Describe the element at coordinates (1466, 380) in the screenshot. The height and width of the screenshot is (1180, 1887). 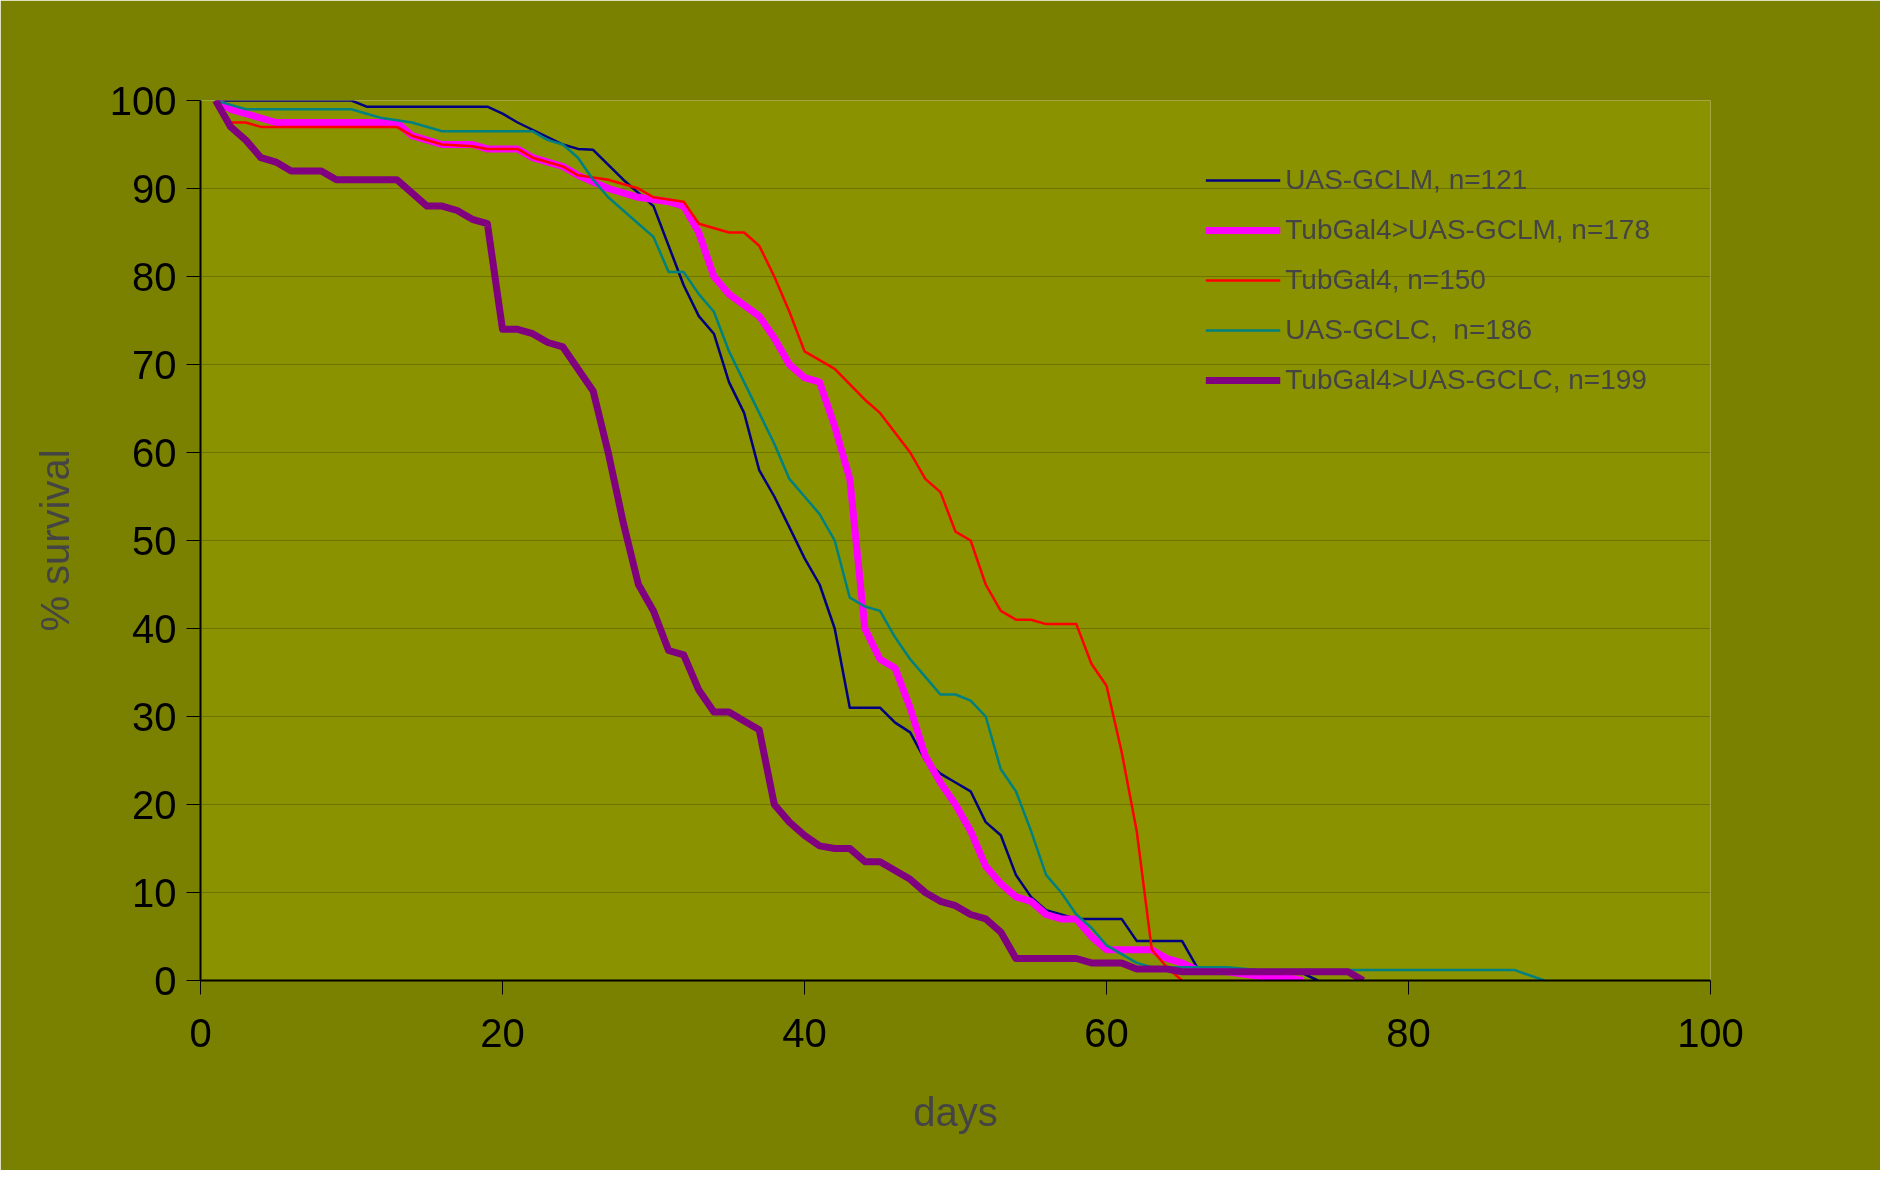
I see `legend-label: TubGal4>UAS-GCLC, n=199` at that location.